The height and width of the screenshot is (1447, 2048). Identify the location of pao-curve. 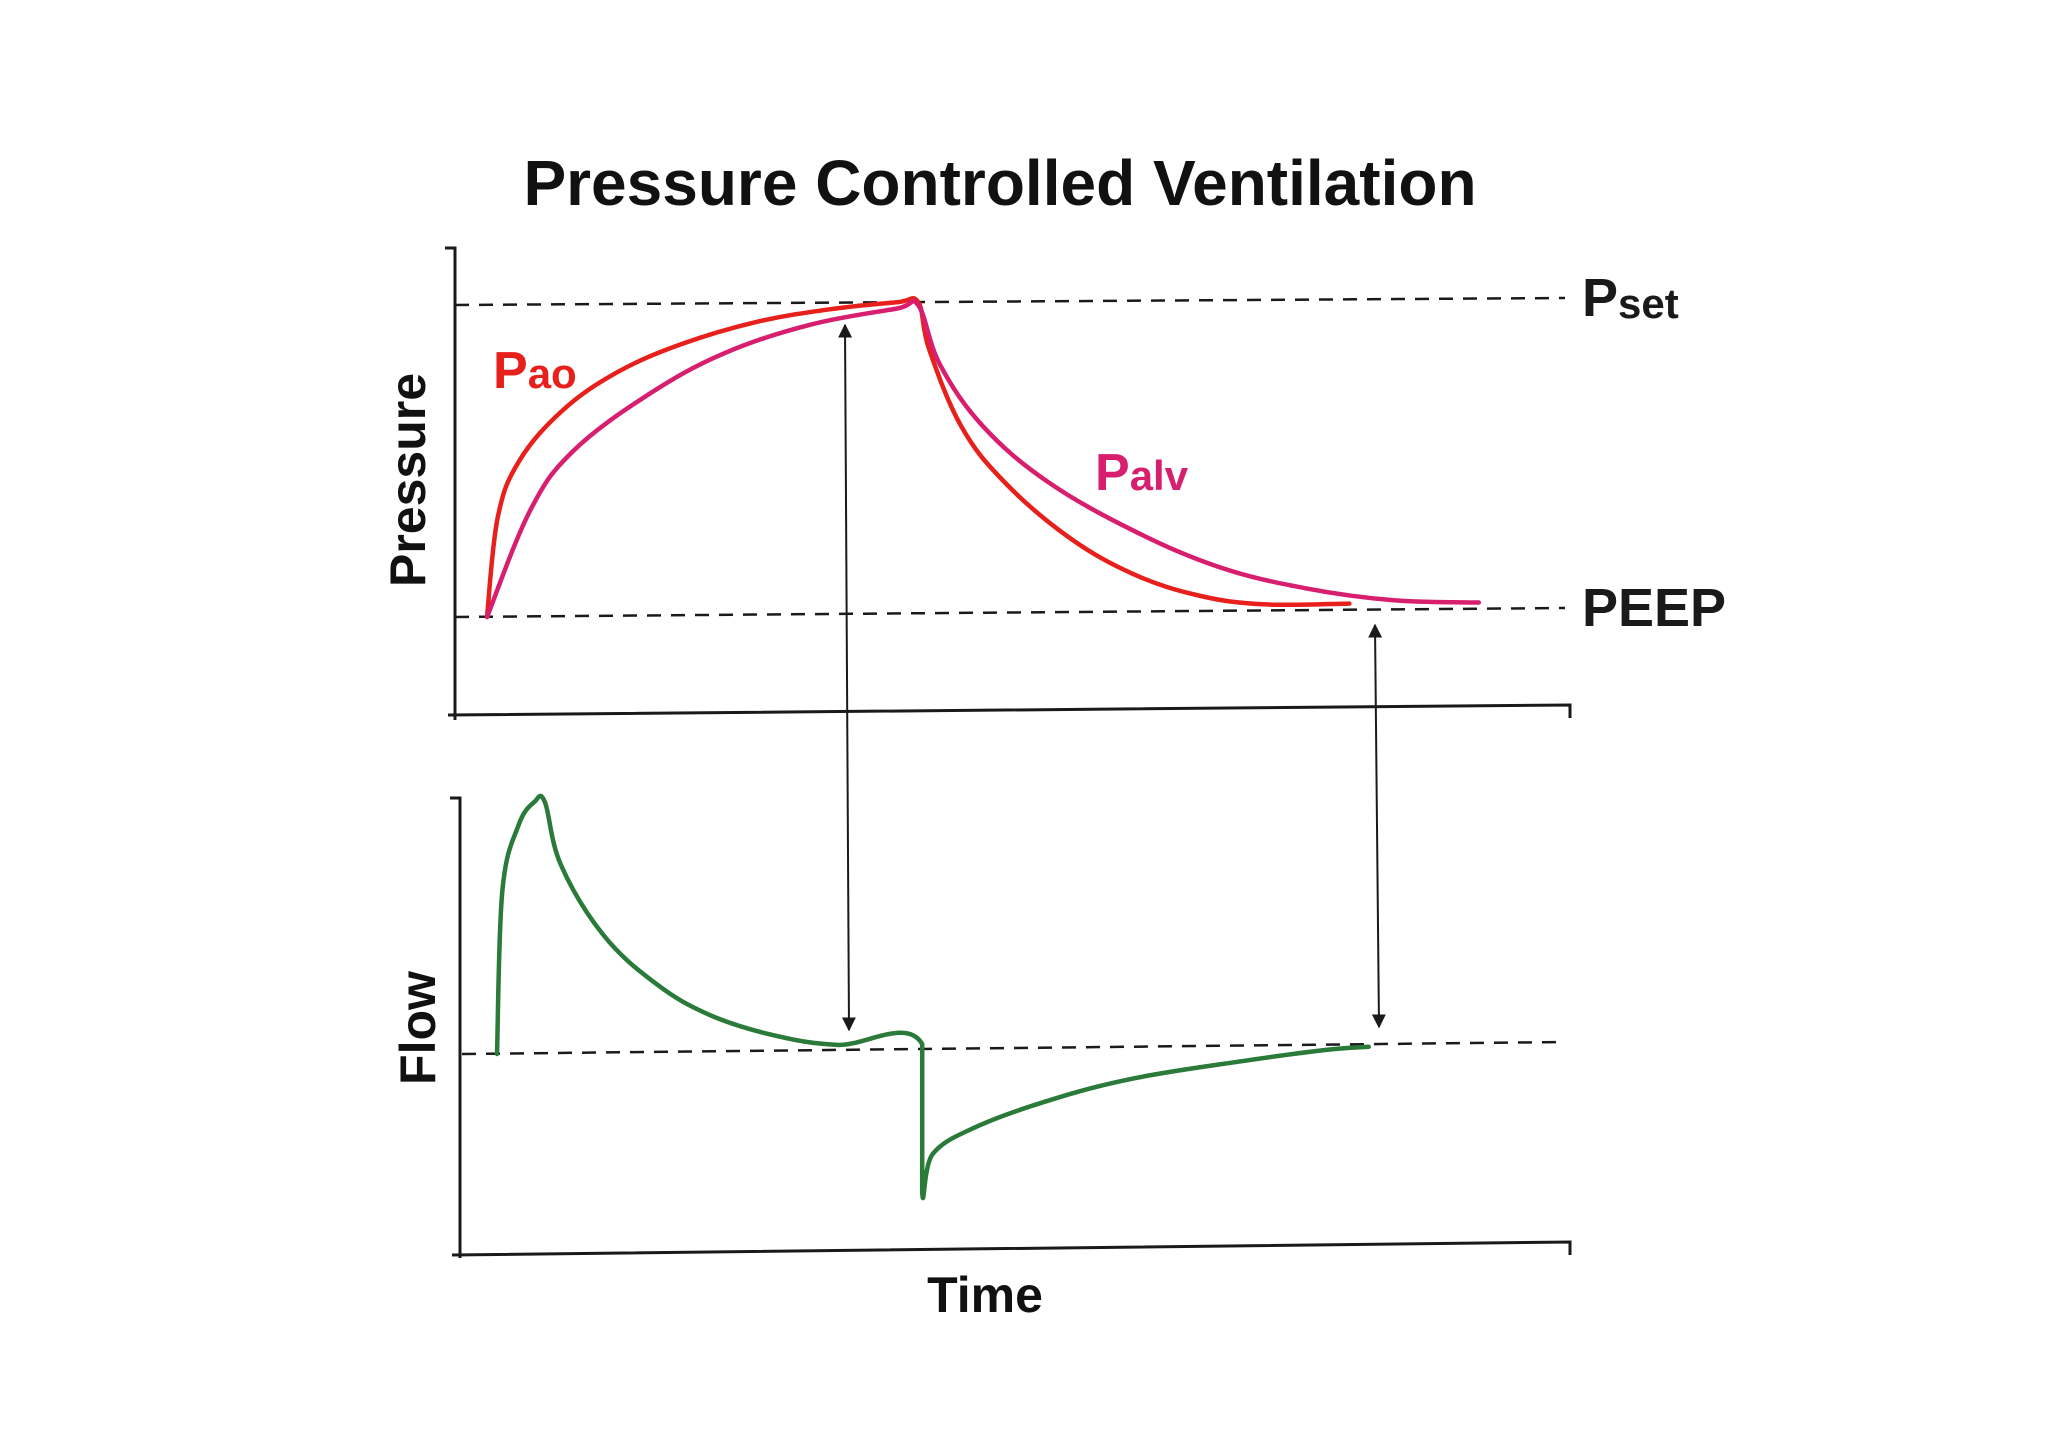
(918, 458).